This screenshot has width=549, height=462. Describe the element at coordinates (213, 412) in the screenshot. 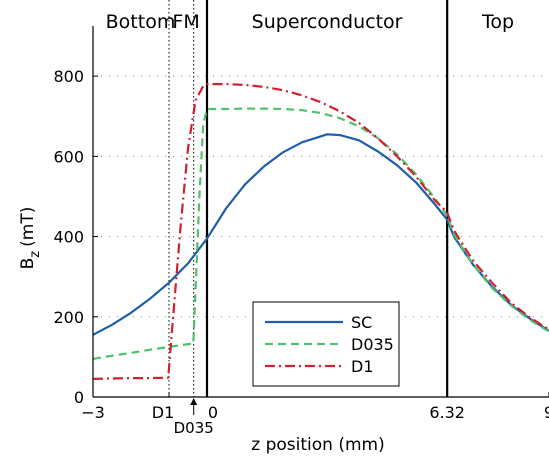

I see `x-tick-label: 0` at that location.